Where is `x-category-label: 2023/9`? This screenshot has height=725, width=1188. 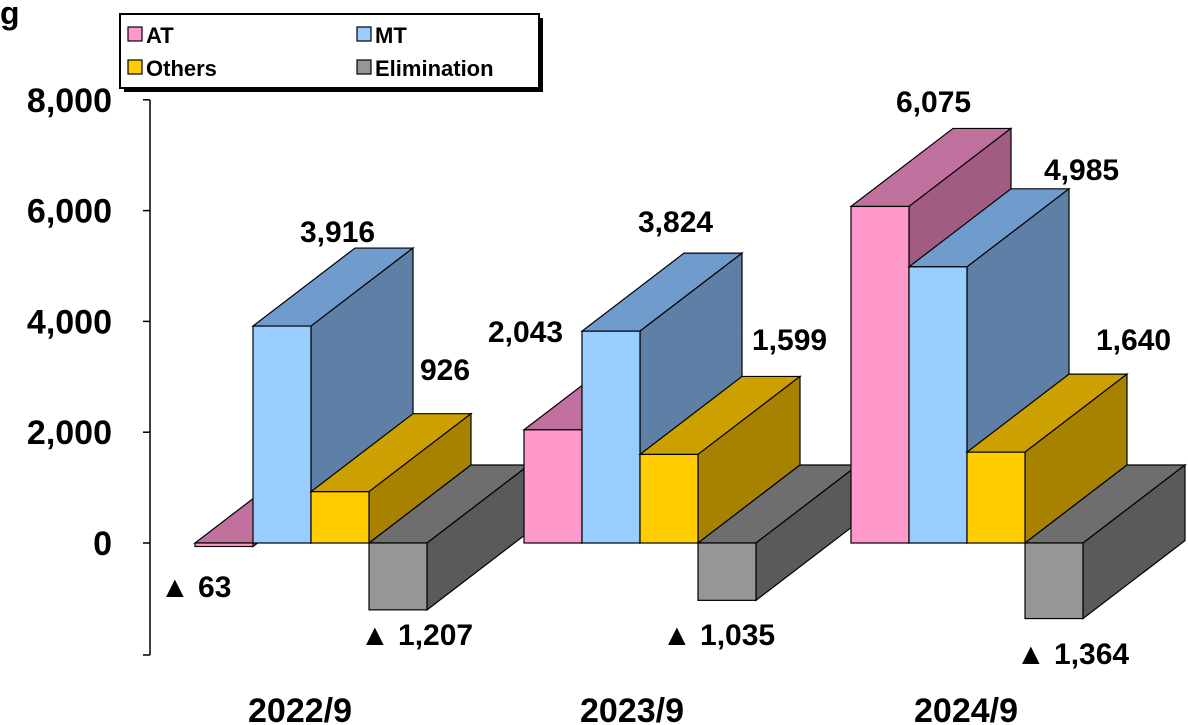 x-category-label: 2023/9 is located at coordinates (632, 708).